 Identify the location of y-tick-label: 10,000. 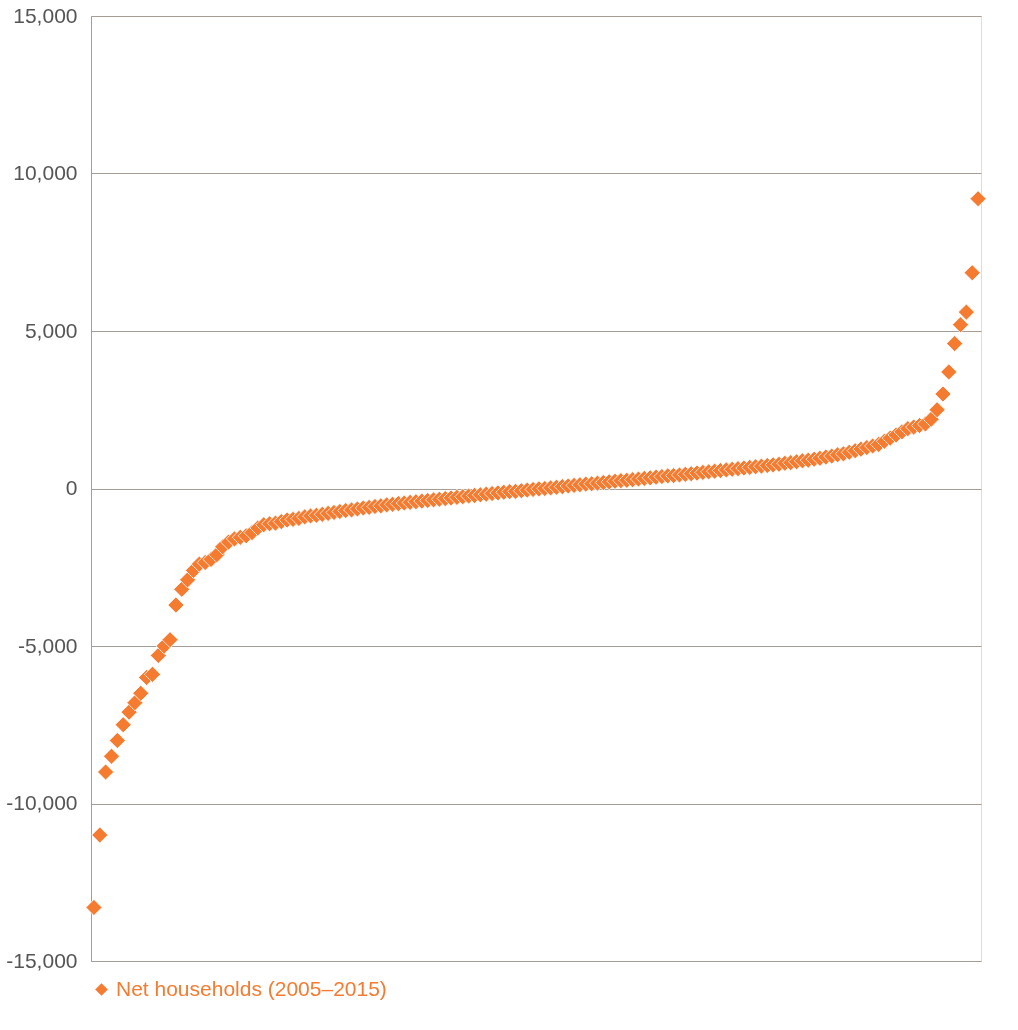
(45, 172).